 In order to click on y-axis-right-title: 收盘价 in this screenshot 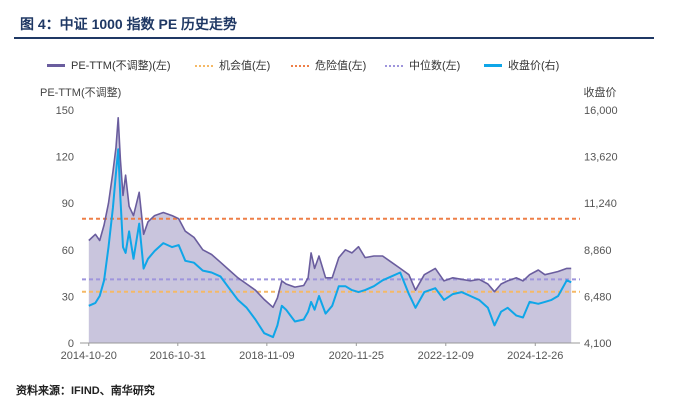, I will do `click(600, 92)`.